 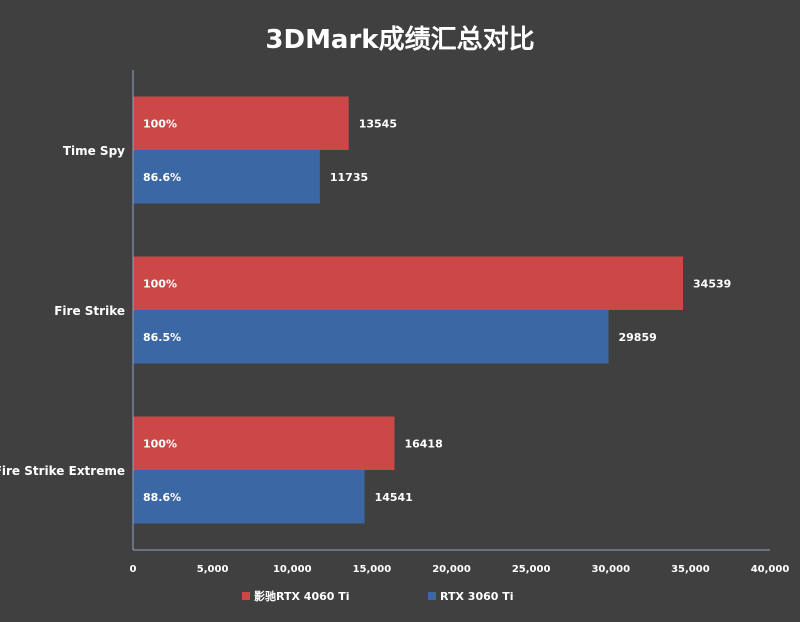 I want to click on bar-percent-label: 86.6%, so click(x=162, y=177).